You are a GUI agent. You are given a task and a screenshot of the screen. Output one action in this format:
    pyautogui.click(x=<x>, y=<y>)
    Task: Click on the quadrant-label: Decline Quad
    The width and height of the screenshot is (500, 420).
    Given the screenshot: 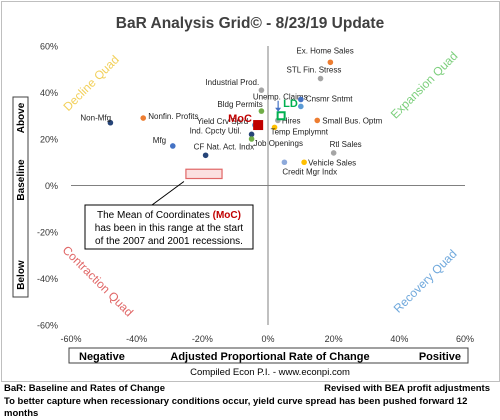 What is the action you would take?
    pyautogui.click(x=91, y=83)
    